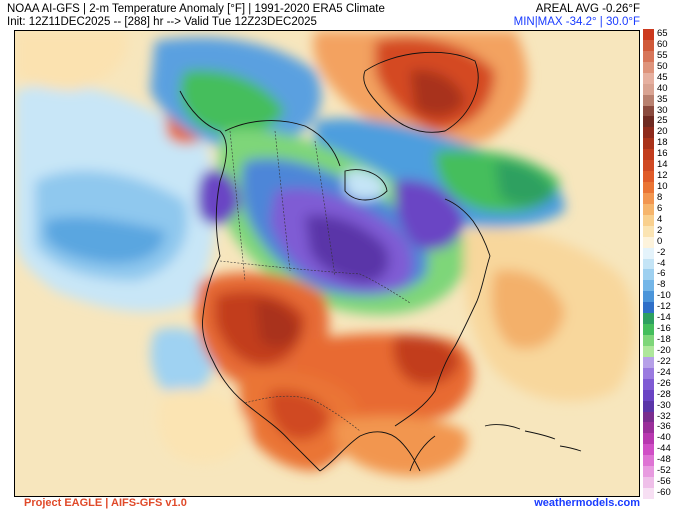 The height and width of the screenshot is (510, 680). What do you see at coordinates (661, 198) in the screenshot?
I see `legend-level: 8` at bounding box center [661, 198].